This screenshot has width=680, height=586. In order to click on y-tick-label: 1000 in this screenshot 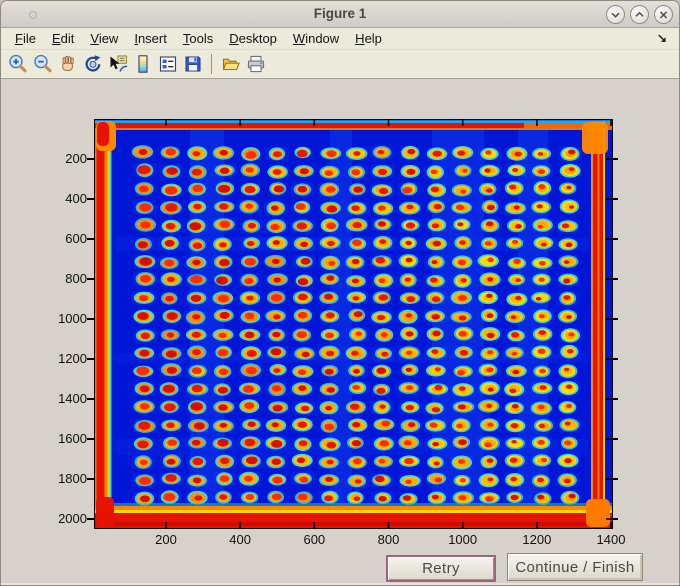, I will do `click(72, 318)`.